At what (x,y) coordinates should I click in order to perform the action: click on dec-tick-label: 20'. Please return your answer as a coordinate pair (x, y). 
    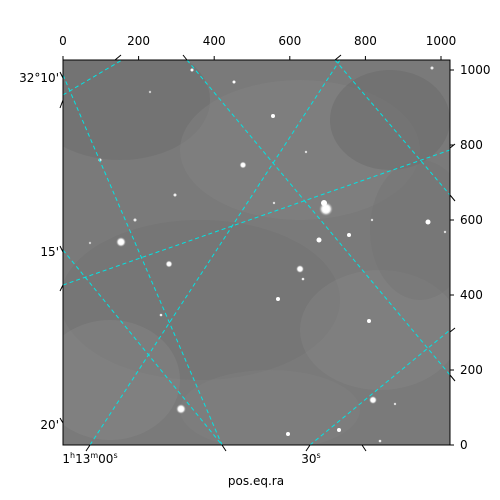
    Looking at the image, I should click on (49, 425).